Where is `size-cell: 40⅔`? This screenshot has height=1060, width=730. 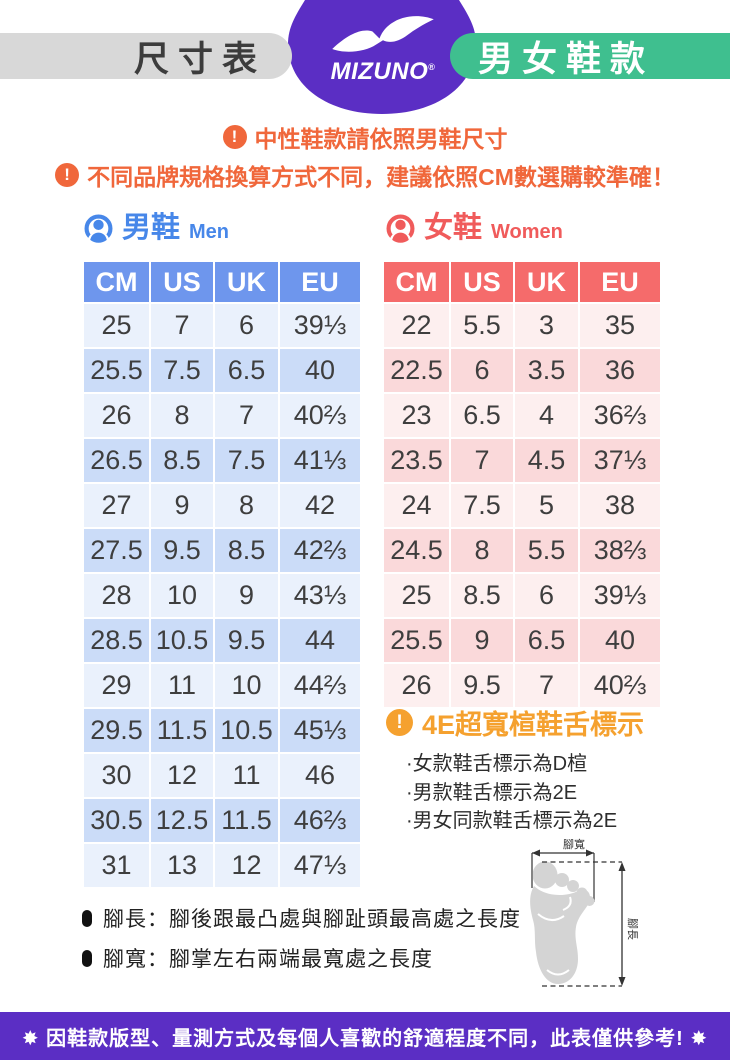 size-cell: 40⅔ is located at coordinates (320, 415).